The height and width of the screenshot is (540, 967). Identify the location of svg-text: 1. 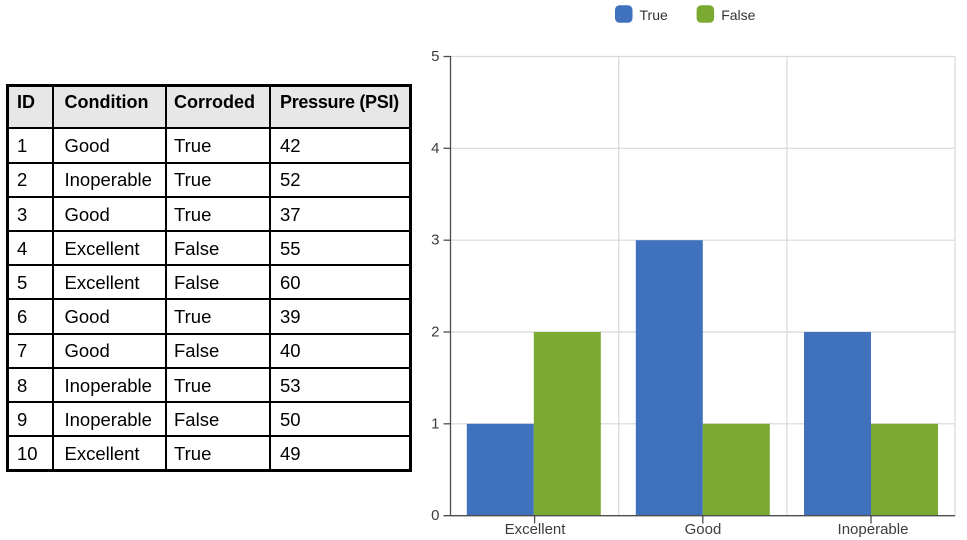
(435, 423).